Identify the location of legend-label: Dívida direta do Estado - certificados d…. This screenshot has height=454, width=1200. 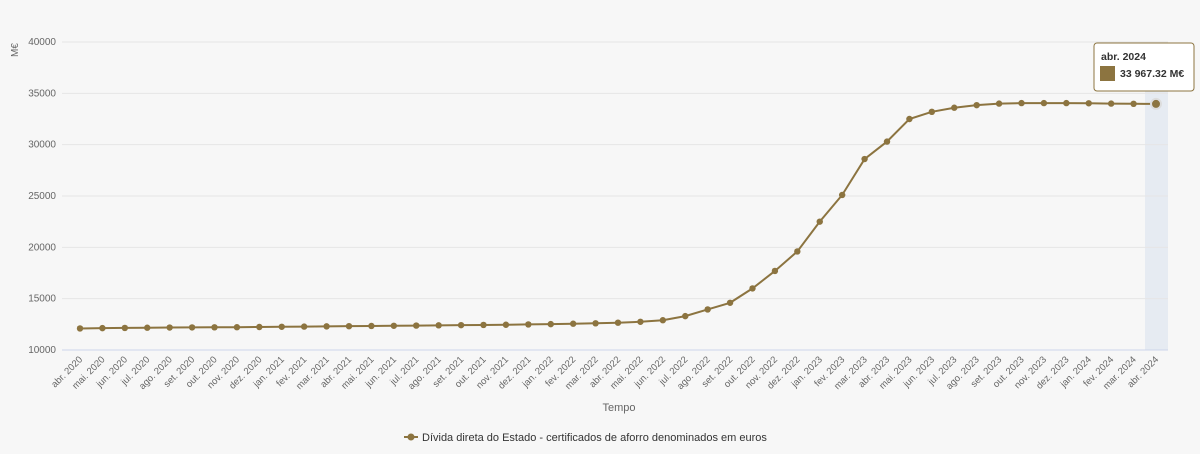
(594, 438).